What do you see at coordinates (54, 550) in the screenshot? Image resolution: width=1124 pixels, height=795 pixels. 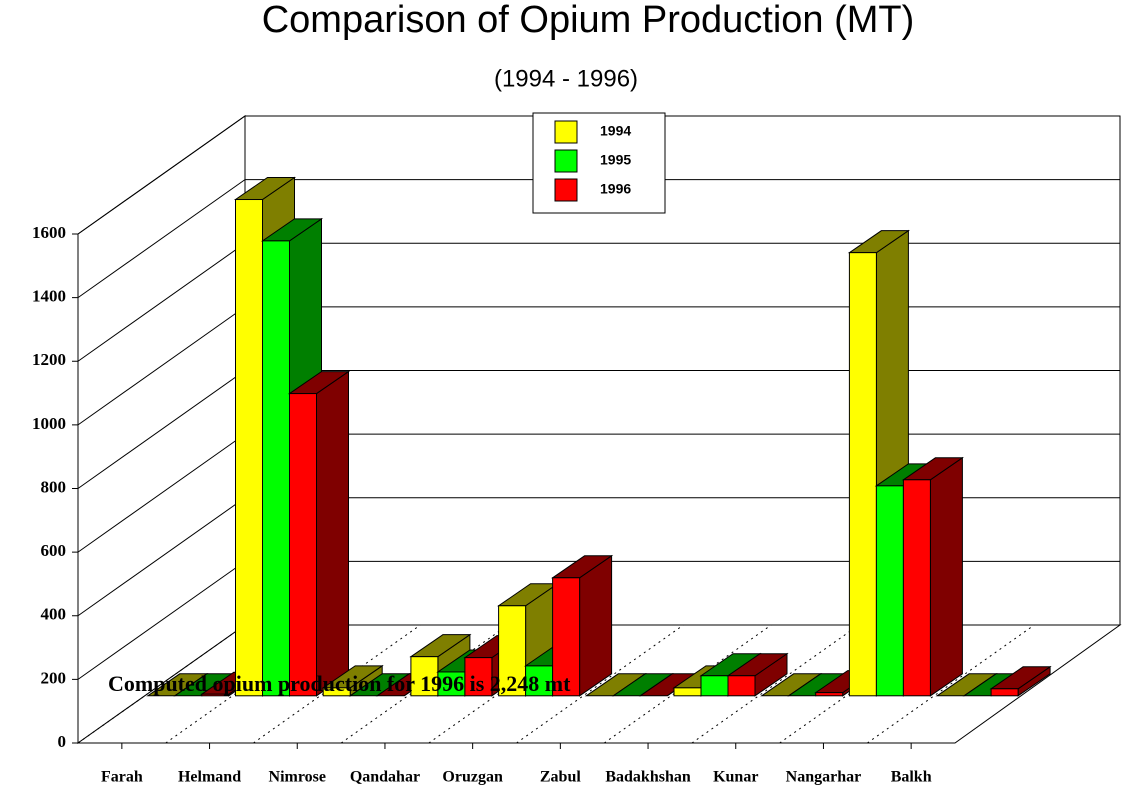 I see `y-tick-label: 600` at bounding box center [54, 550].